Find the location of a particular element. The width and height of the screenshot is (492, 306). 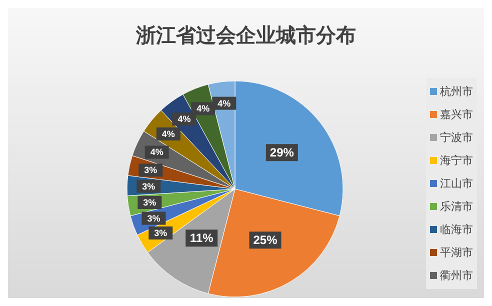

legend-label: 衢州市 is located at coordinates (456, 275).